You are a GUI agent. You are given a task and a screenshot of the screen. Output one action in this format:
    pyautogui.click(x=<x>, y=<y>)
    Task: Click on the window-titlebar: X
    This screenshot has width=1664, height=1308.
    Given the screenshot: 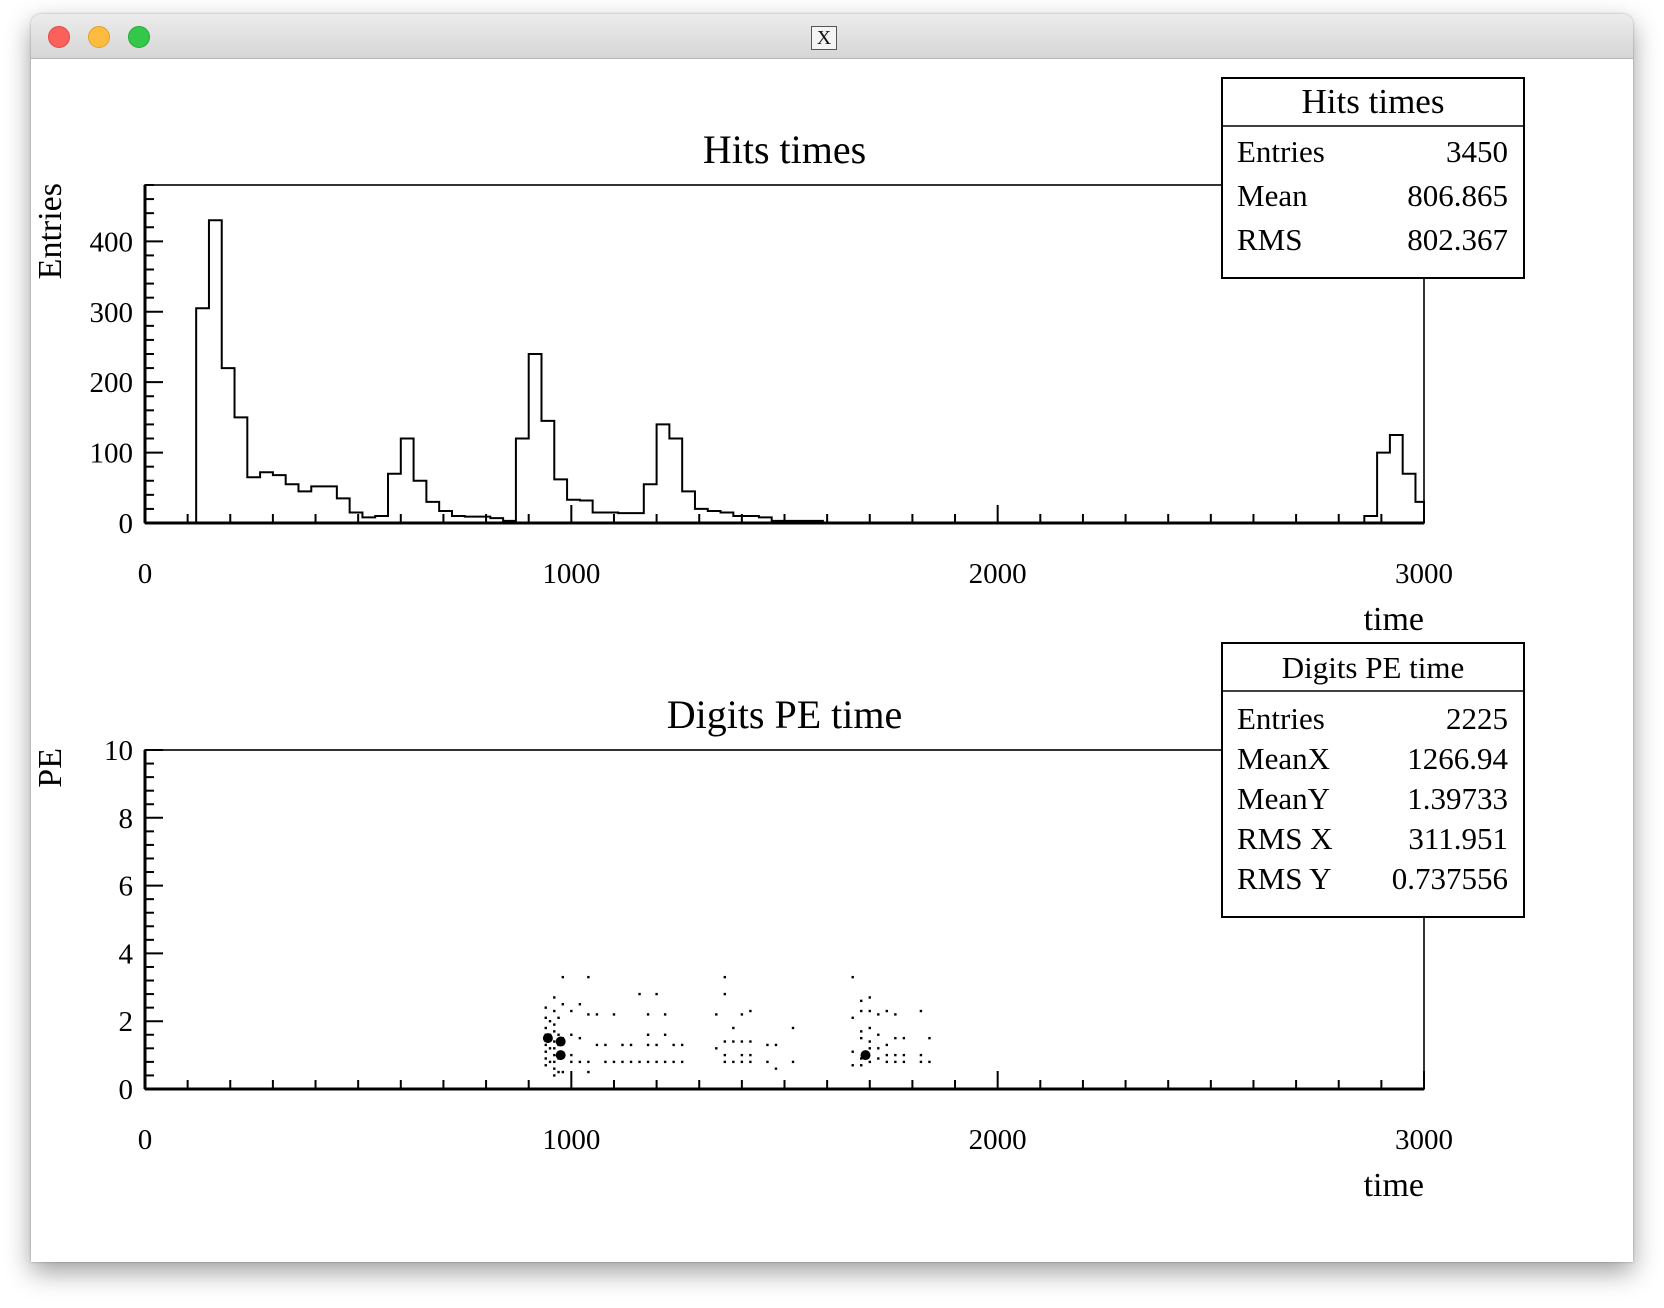 What is the action you would take?
    pyautogui.click(x=832, y=36)
    